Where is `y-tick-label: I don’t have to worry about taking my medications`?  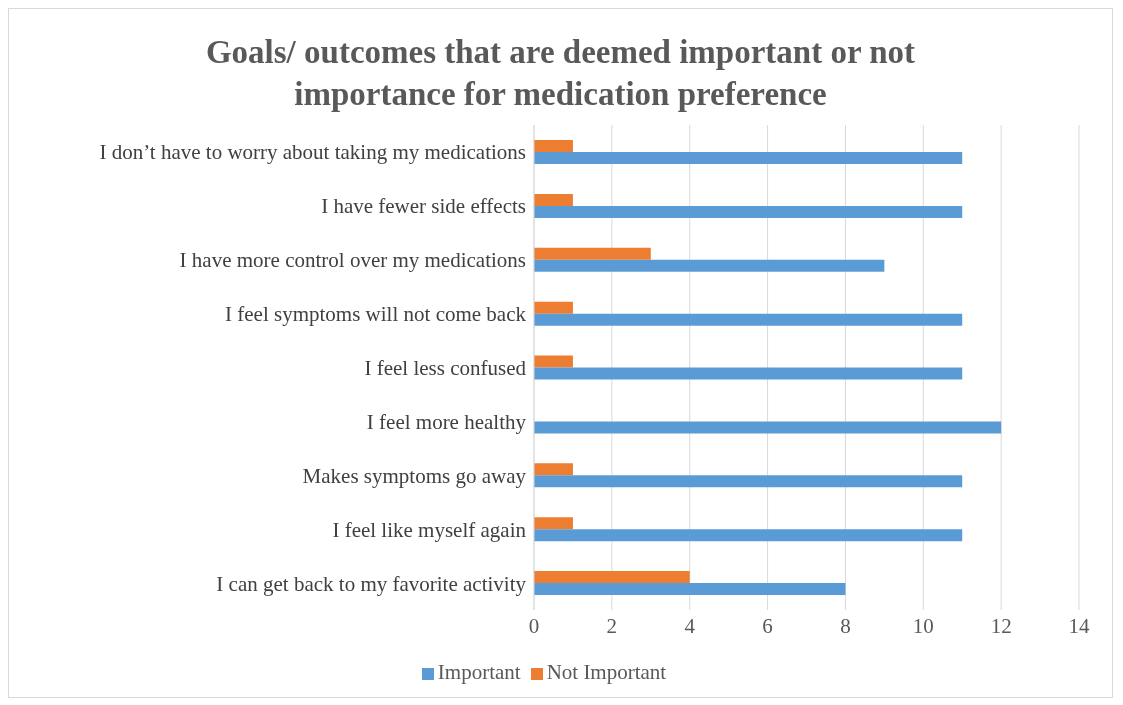 y-tick-label: I don’t have to worry about taking my medications is located at coordinates (312, 152).